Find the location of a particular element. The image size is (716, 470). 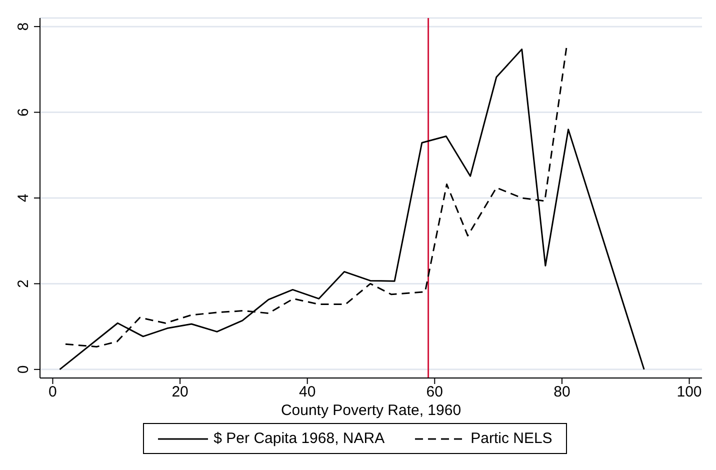

y-tick-label: 0 is located at coordinates (23, 369).